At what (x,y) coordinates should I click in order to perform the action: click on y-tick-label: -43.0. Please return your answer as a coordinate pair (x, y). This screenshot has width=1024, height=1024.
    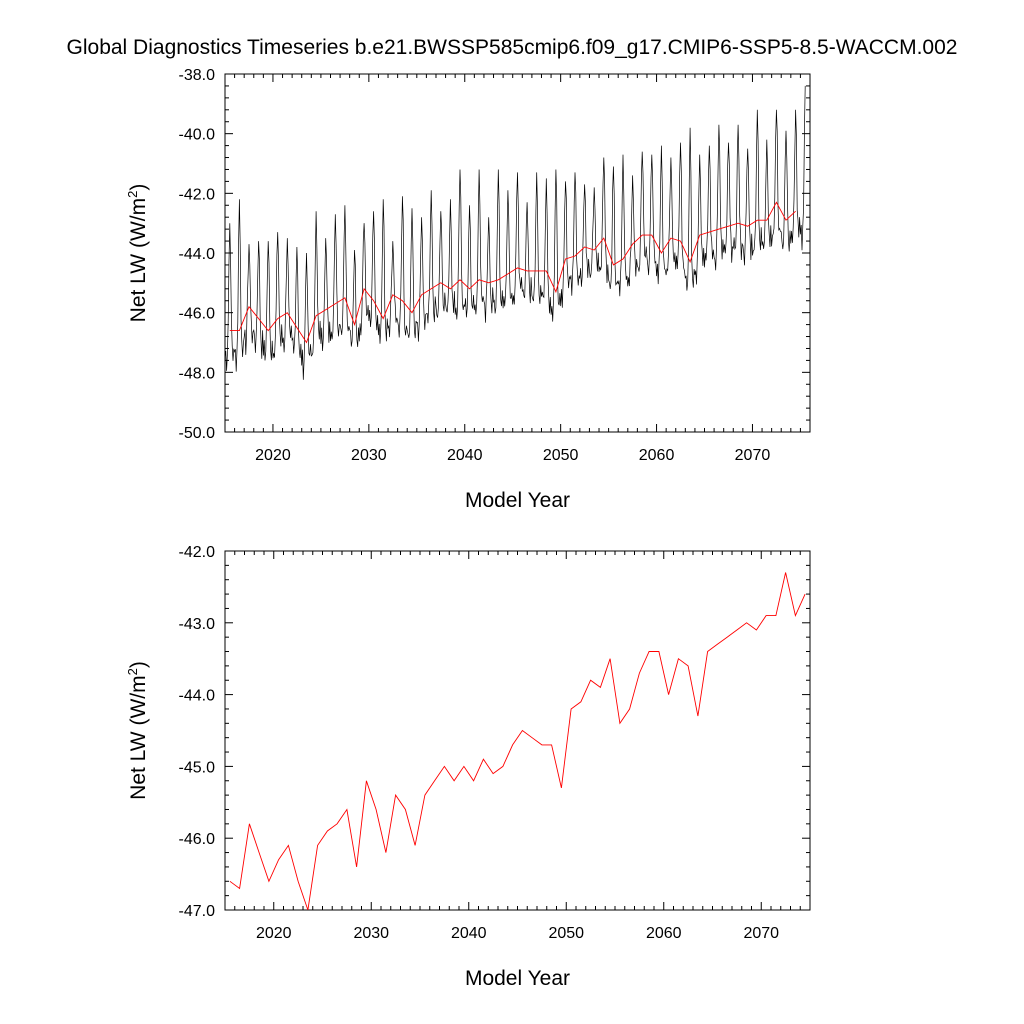
    Looking at the image, I should click on (197, 624).